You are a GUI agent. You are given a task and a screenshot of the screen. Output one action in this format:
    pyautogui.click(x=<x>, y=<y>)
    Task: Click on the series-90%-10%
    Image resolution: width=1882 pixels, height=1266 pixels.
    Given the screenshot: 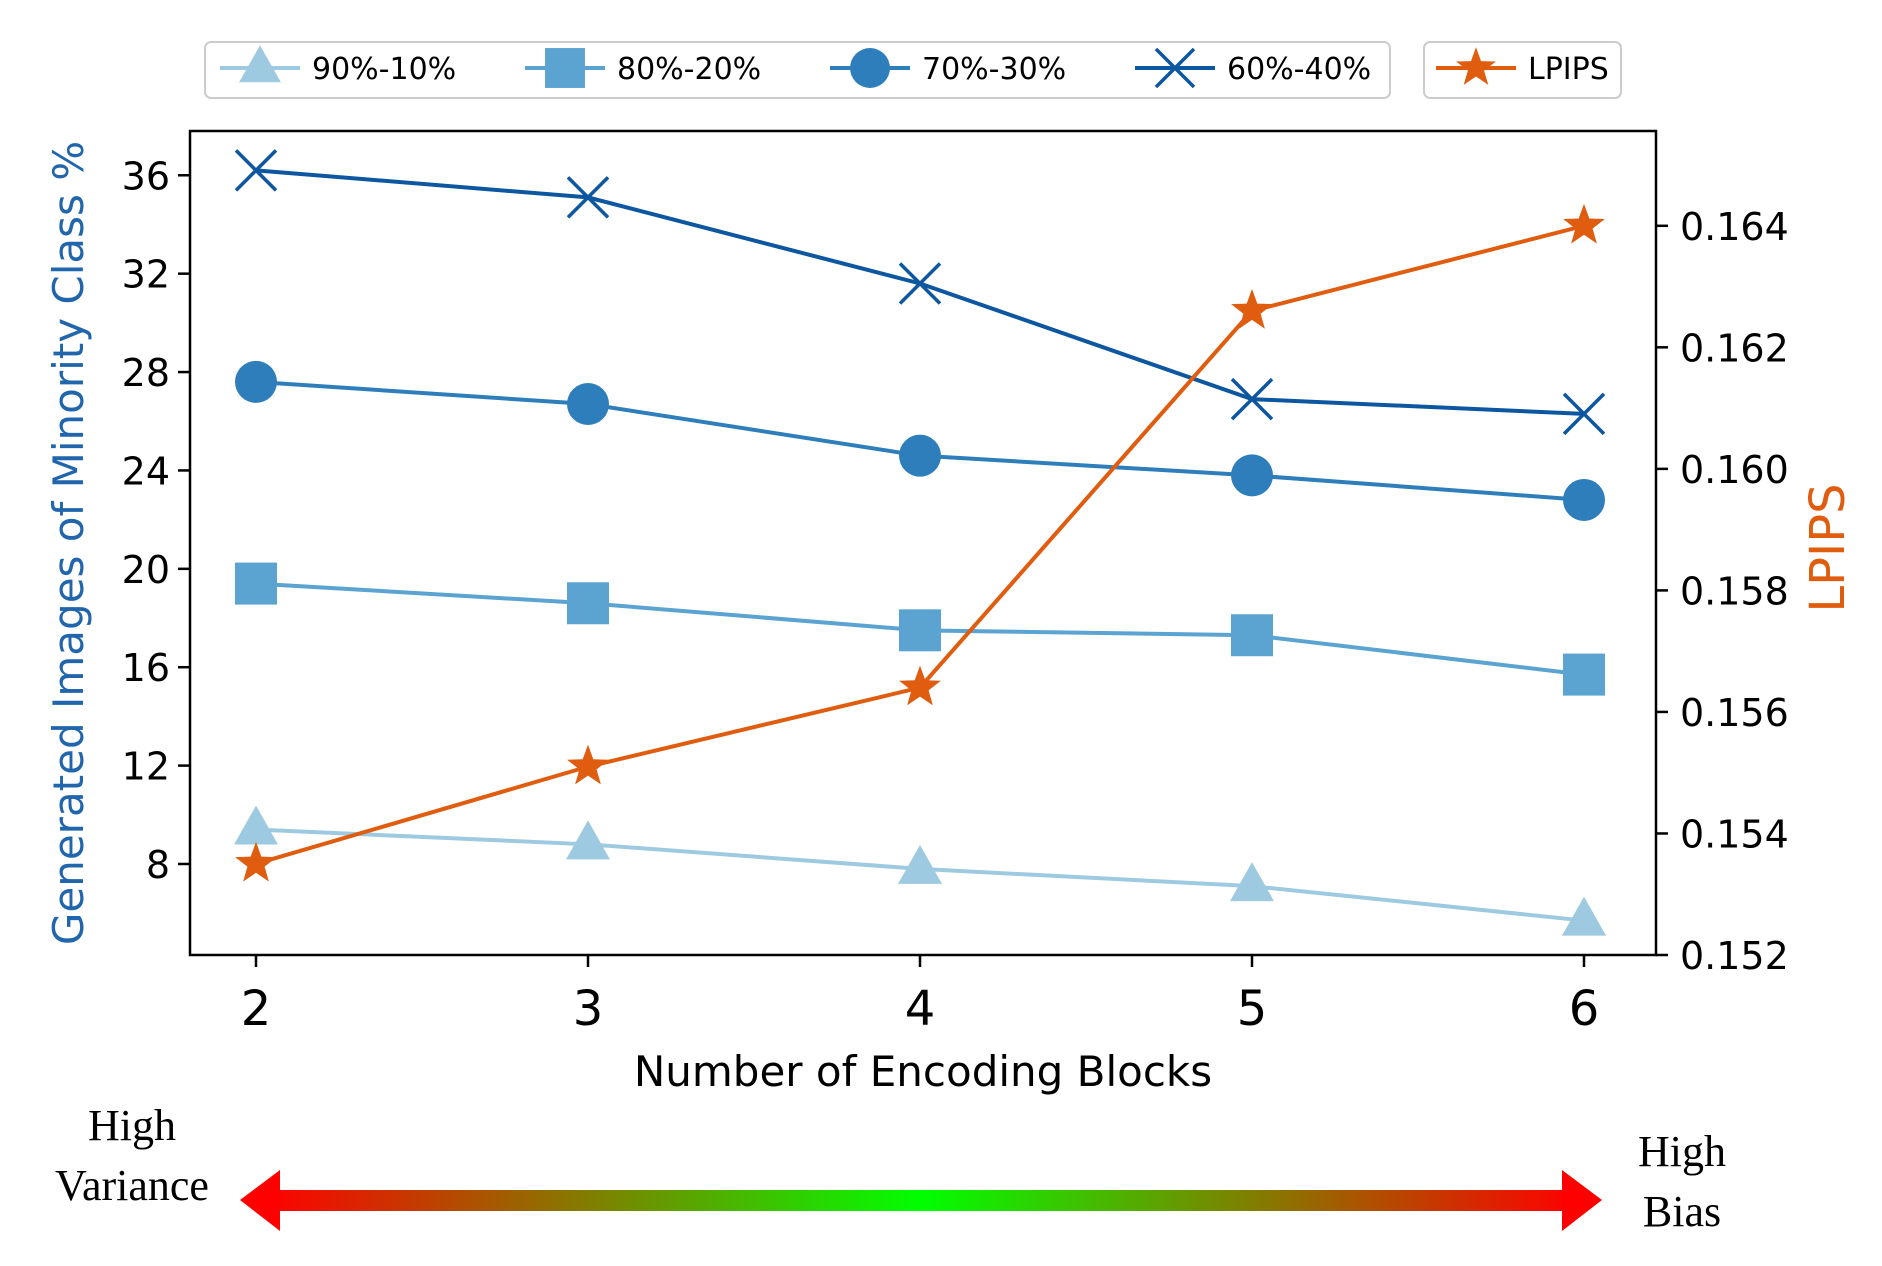 What is the action you would take?
    pyautogui.click(x=920, y=870)
    